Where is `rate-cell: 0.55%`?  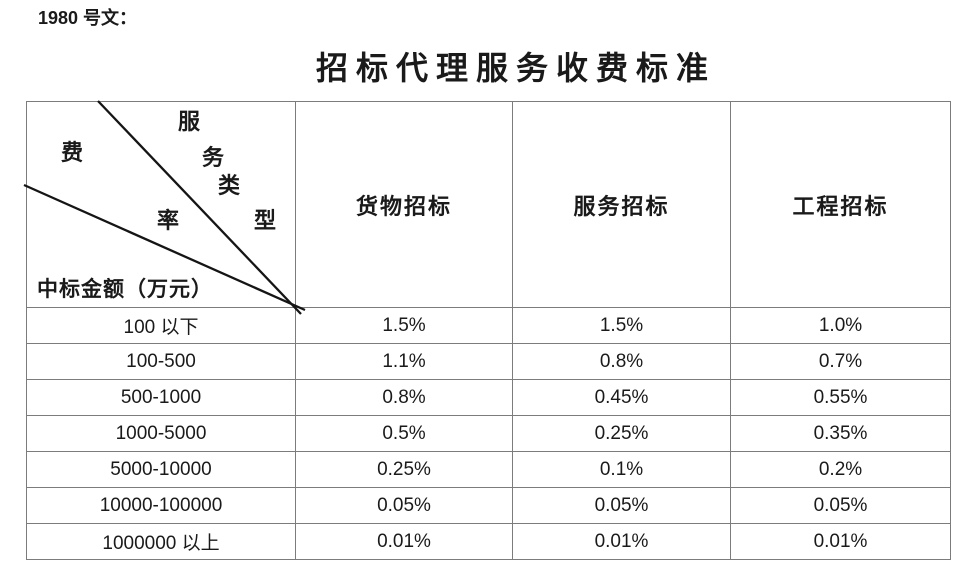 rate-cell: 0.55% is located at coordinates (840, 397).